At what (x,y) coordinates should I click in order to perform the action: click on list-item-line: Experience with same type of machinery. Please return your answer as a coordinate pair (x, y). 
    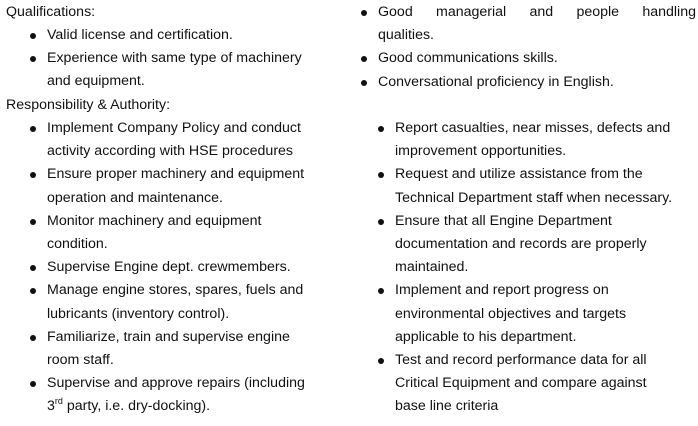
    Looking at the image, I should click on (174, 58).